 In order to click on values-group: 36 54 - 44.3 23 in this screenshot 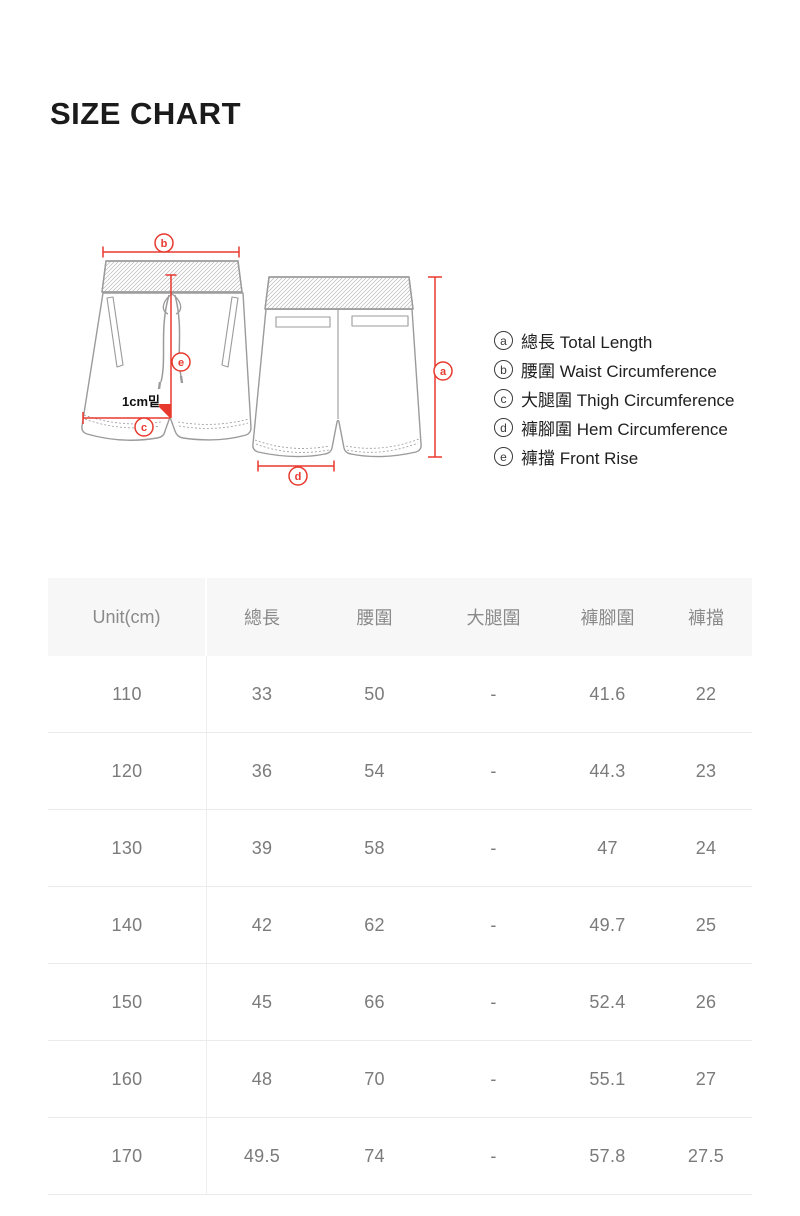, I will do `click(479, 771)`.